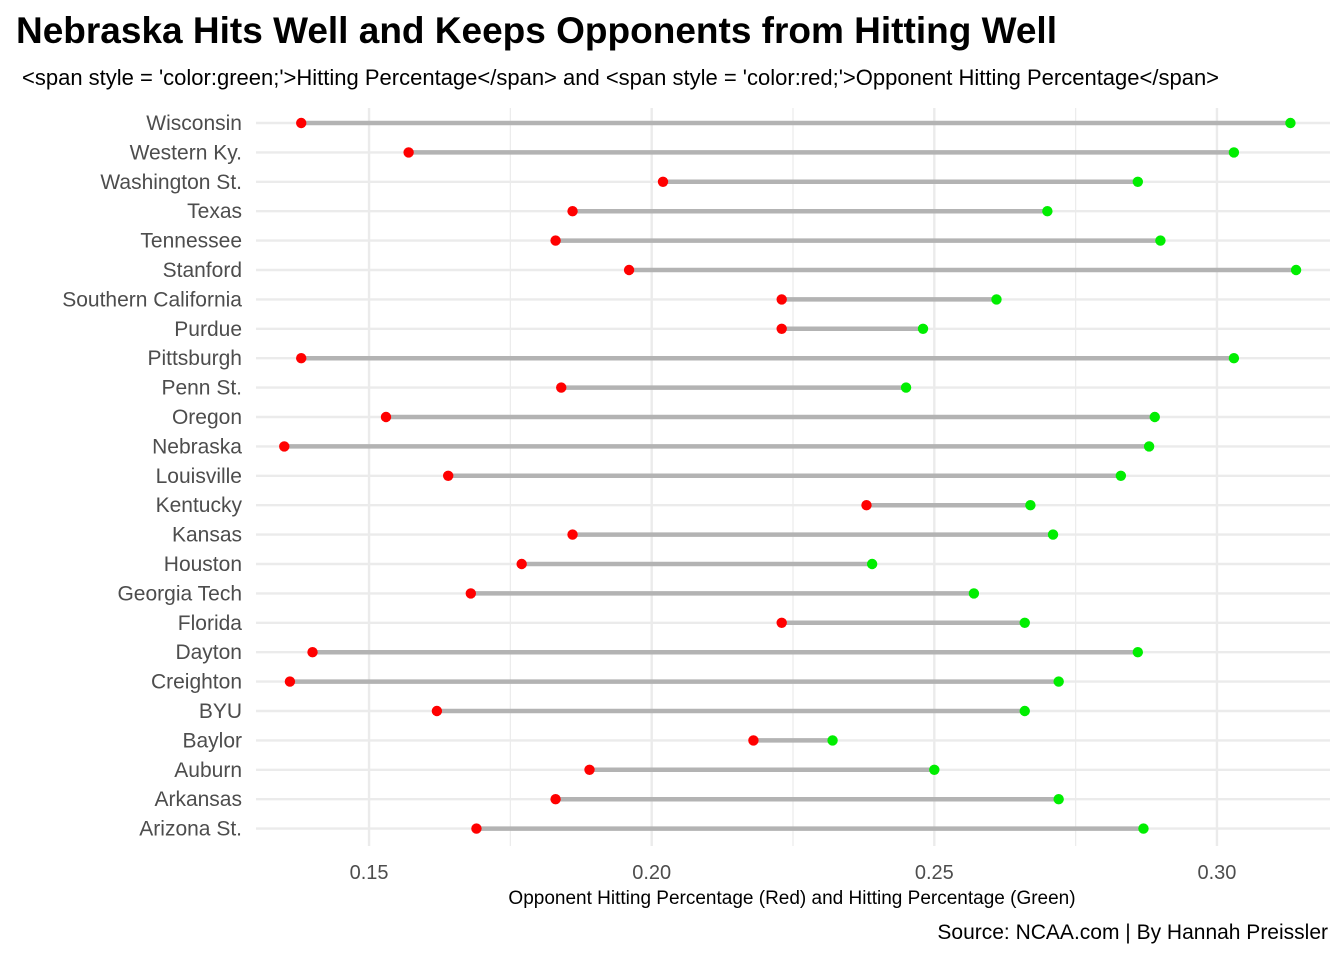 This screenshot has width=1344, height=960. Describe the element at coordinates (207, 417) in the screenshot. I see `y-tick-label: Oregon` at that location.